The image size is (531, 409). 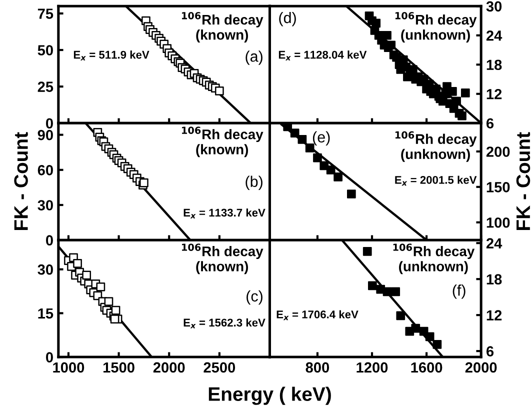 I want to click on x-axis-title: Energy ( keV), so click(x=269, y=395).